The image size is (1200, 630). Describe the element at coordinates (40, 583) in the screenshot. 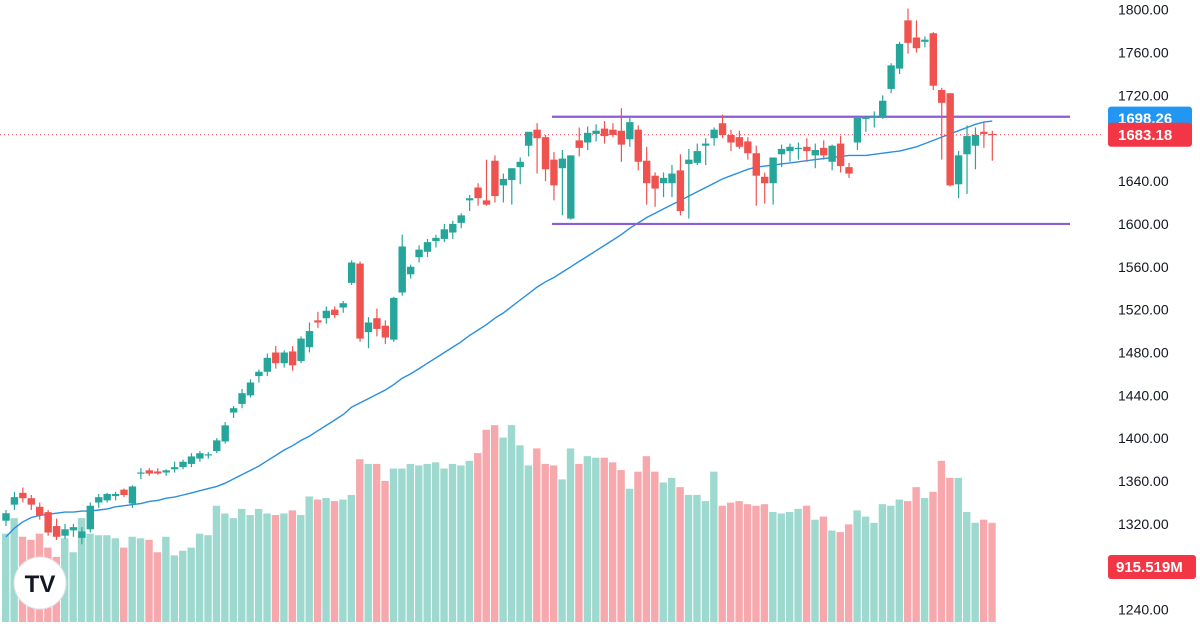

I see `tradingview-logo: TV` at that location.